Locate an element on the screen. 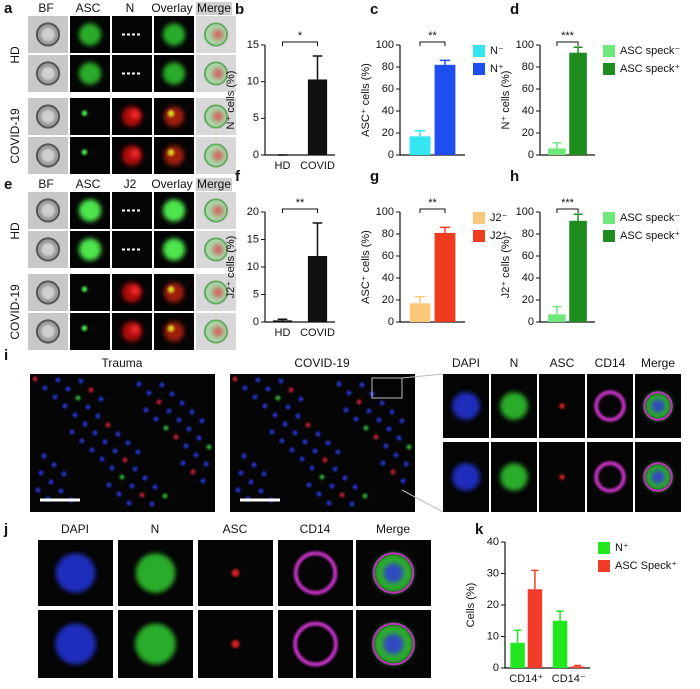  panel-label: h is located at coordinates (514, 176).